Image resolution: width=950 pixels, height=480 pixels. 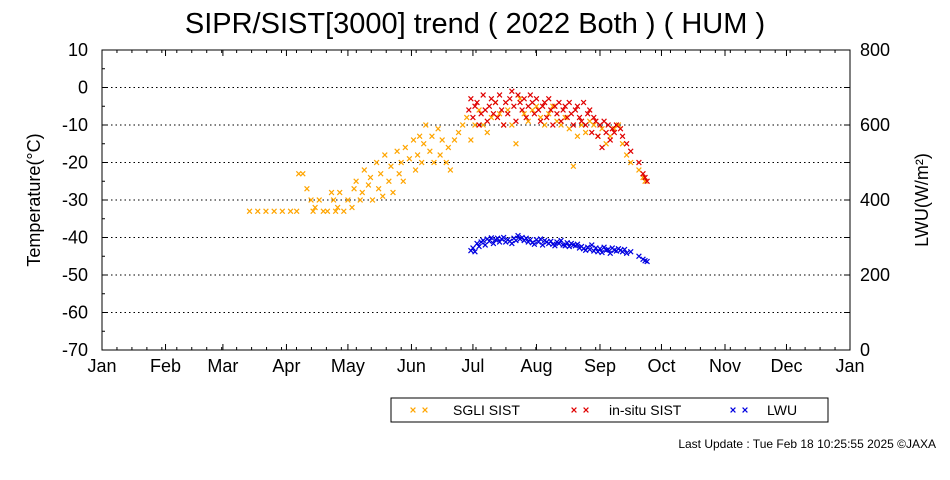 What do you see at coordinates (609, 410) in the screenshot?
I see `legend-box` at bounding box center [609, 410].